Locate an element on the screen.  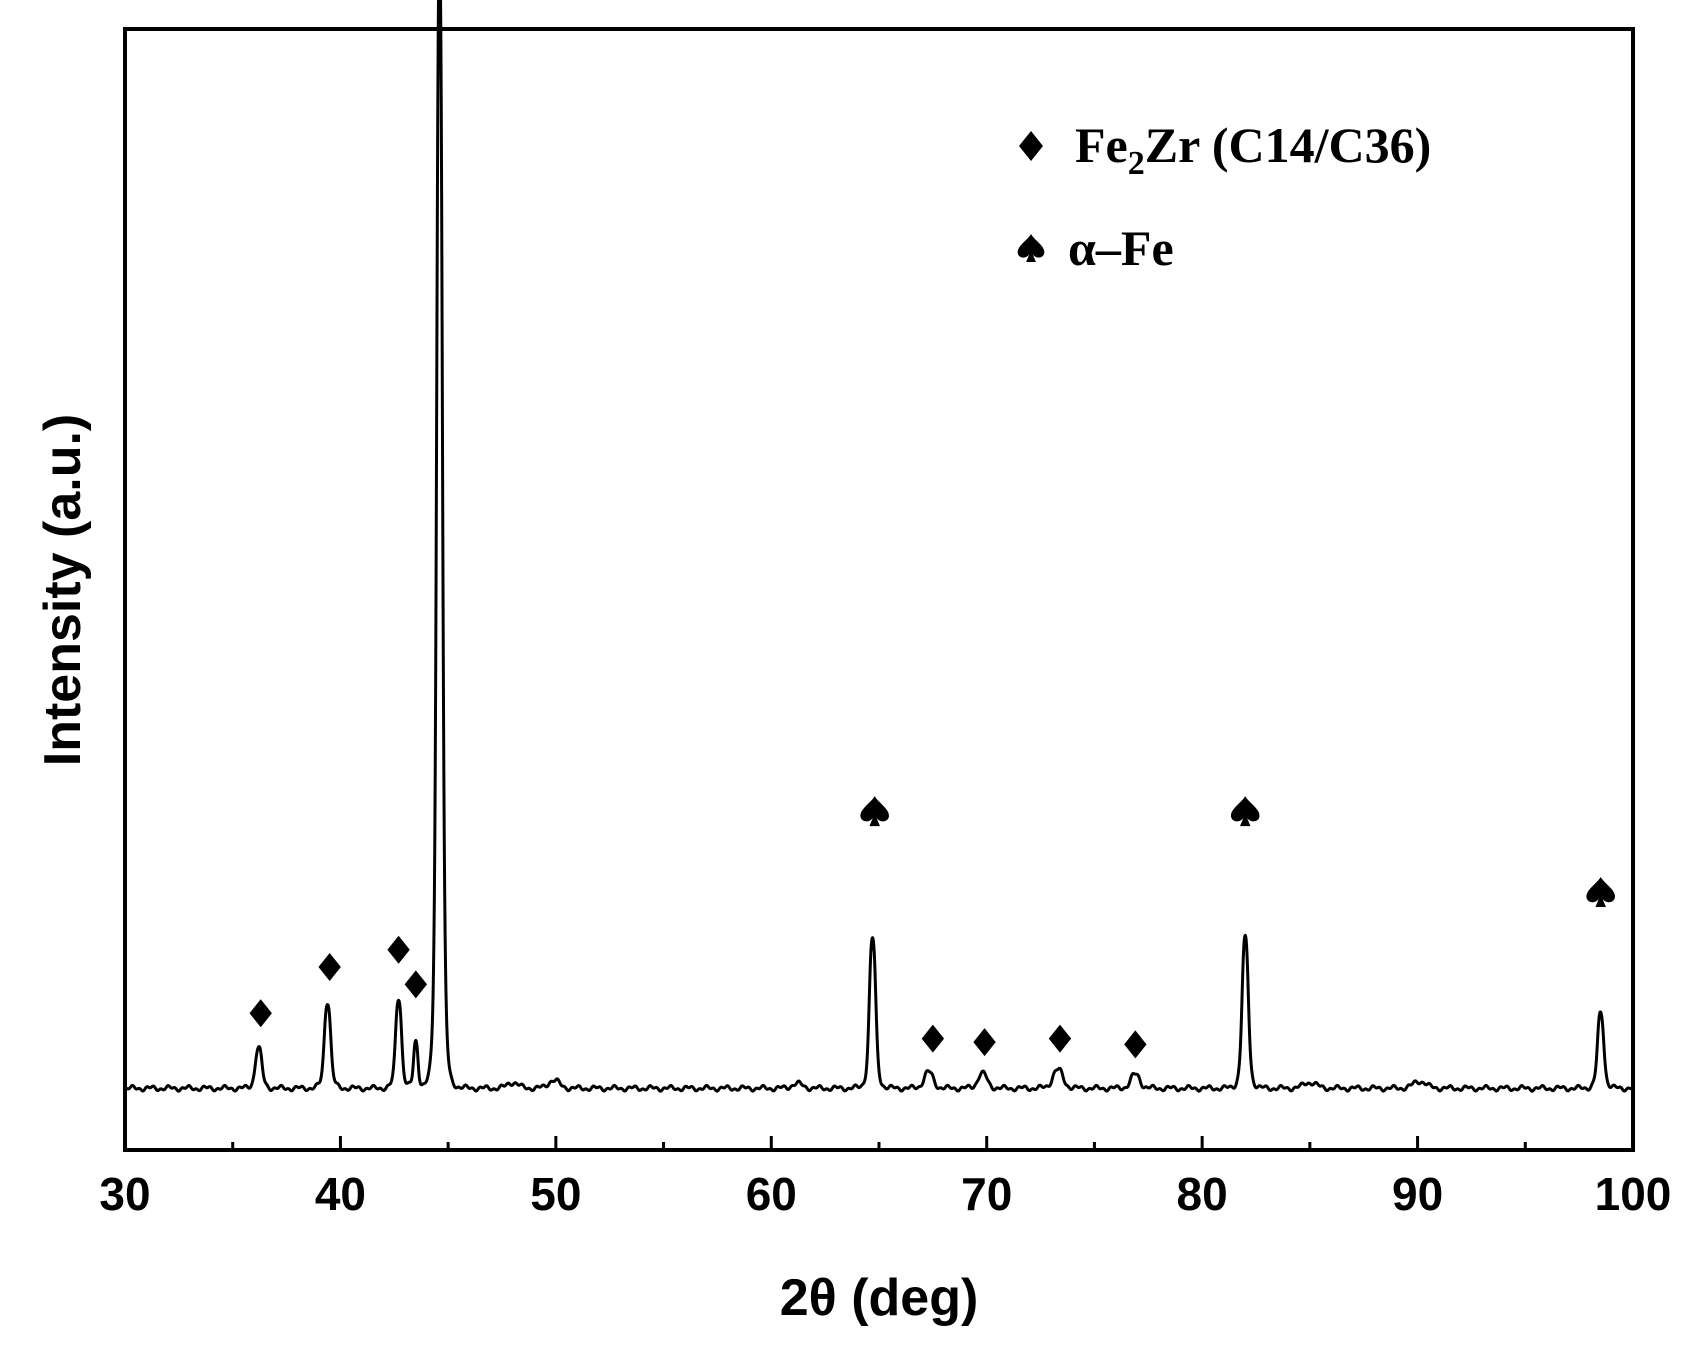
x-tick-label: 60 is located at coordinates (771, 1194).